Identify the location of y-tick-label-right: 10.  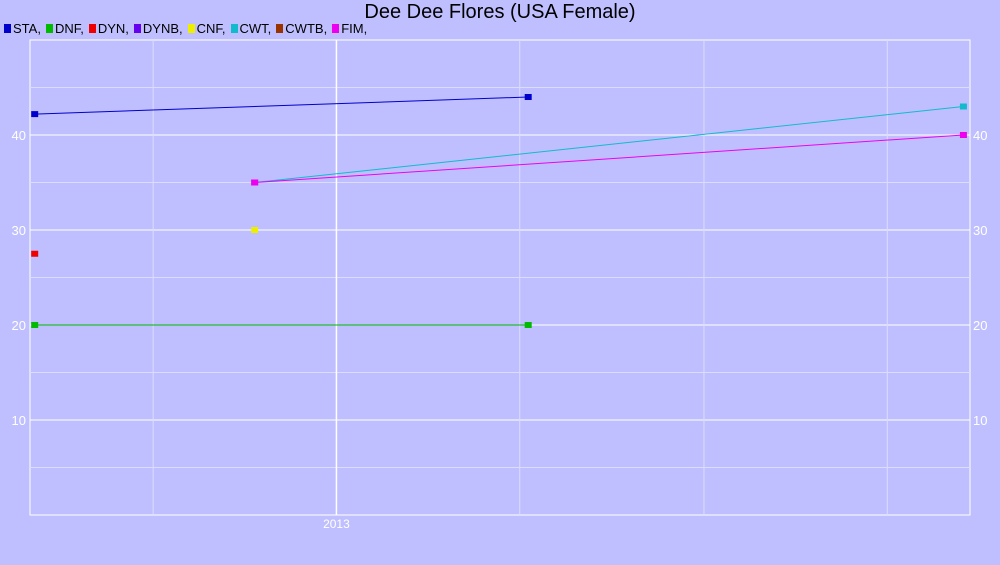
(980, 420).